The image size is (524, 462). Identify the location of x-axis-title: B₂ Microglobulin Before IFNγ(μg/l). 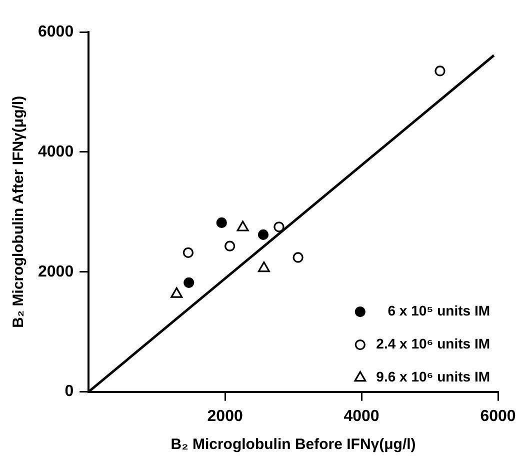
(293, 445).